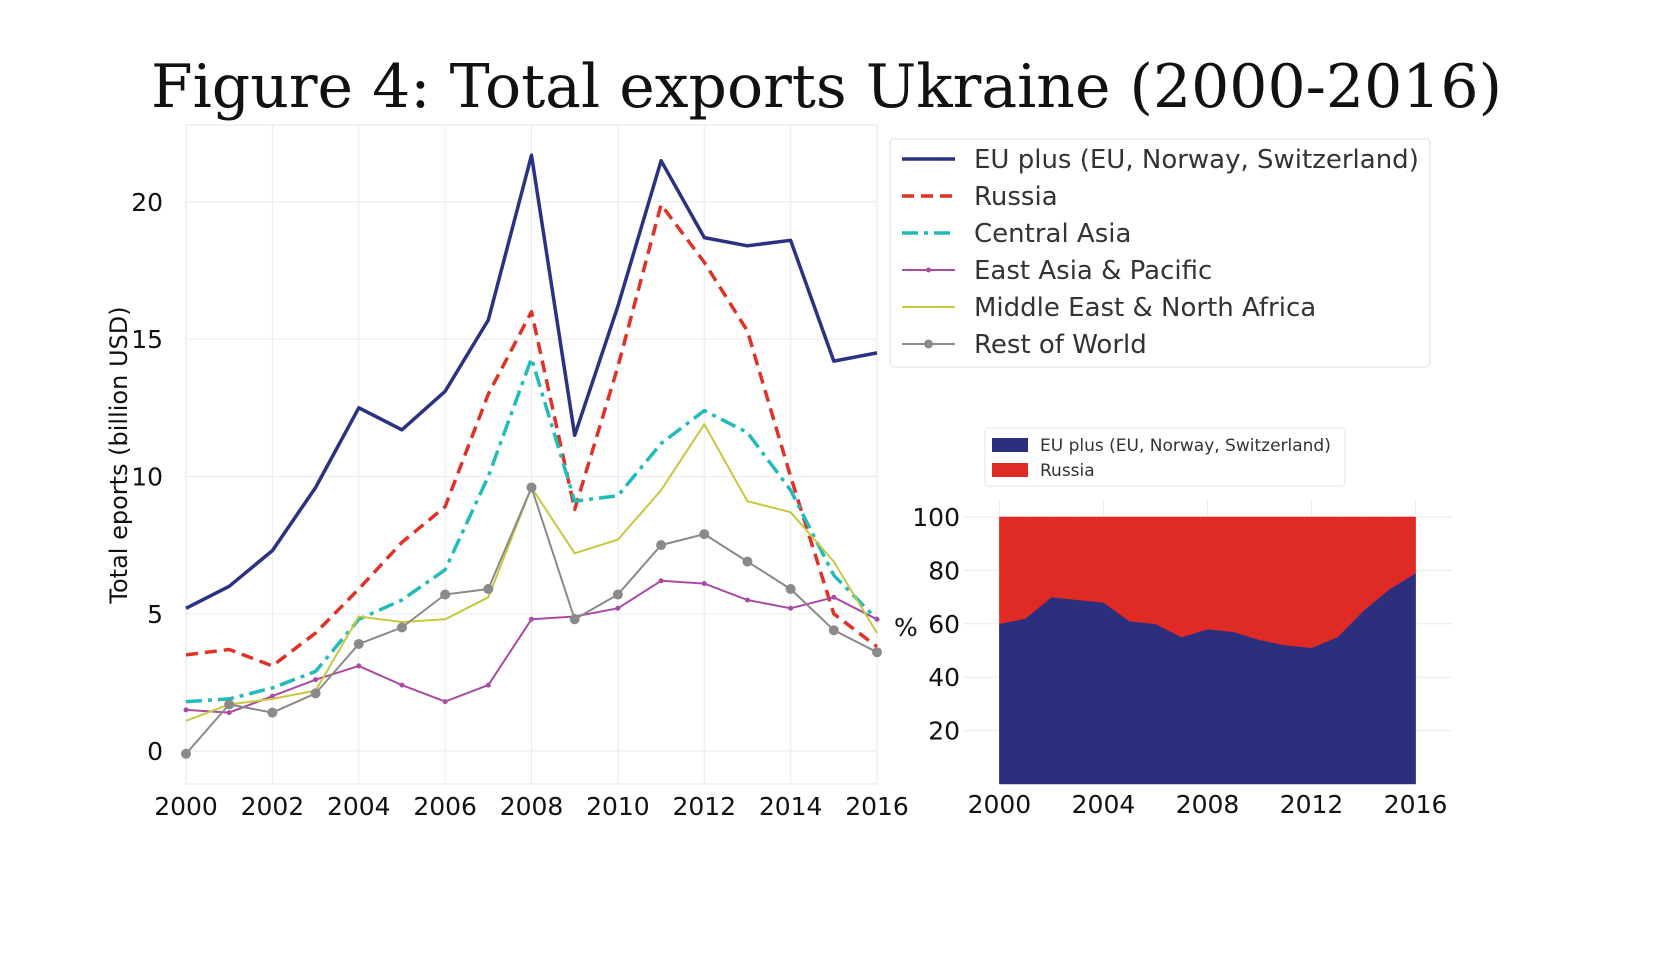 The height and width of the screenshot is (953, 1653). I want to click on main-x-tick-label: 2000, so click(186, 806).